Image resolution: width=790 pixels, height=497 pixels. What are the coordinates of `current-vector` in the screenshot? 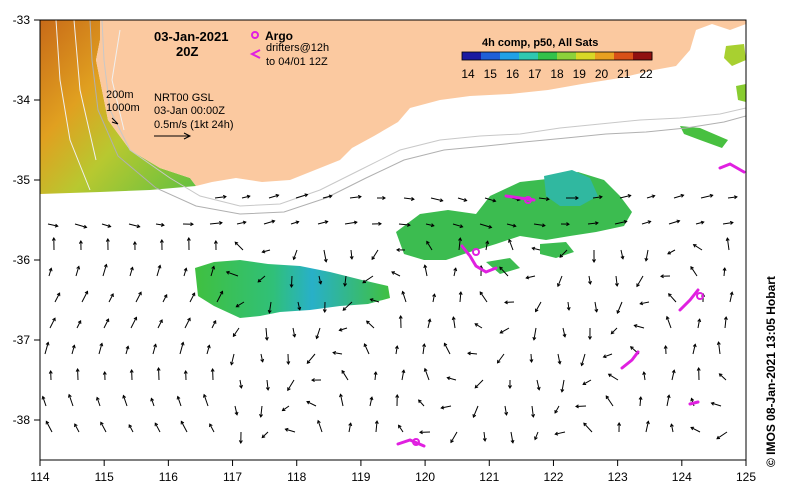 It's located at (291, 281).